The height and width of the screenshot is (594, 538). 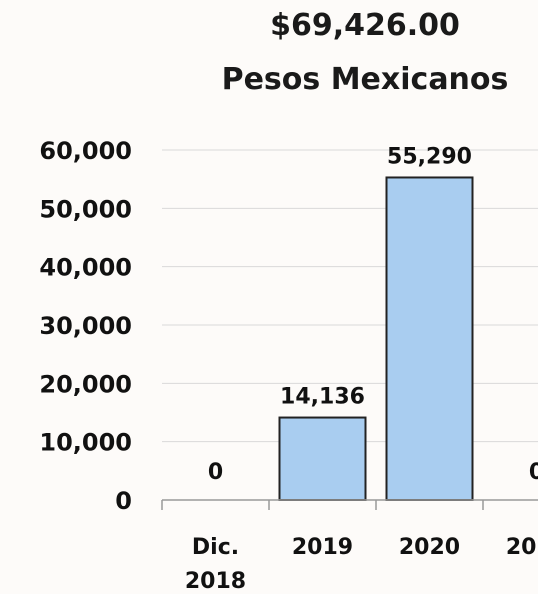 I want to click on x-tick-label-3-line-0: 2021, so click(x=522, y=547).